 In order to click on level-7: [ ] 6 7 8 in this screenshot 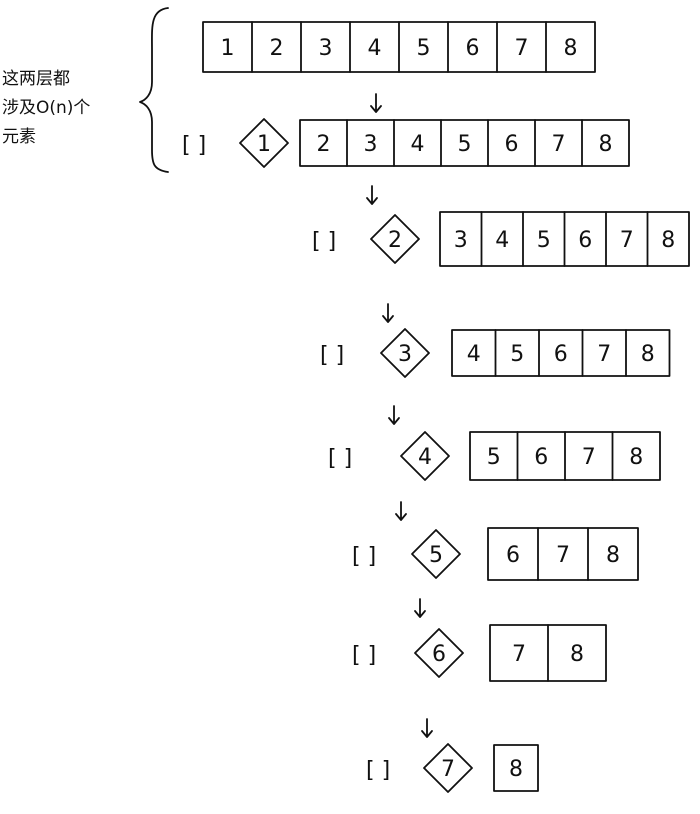, I will do `click(479, 640)`.